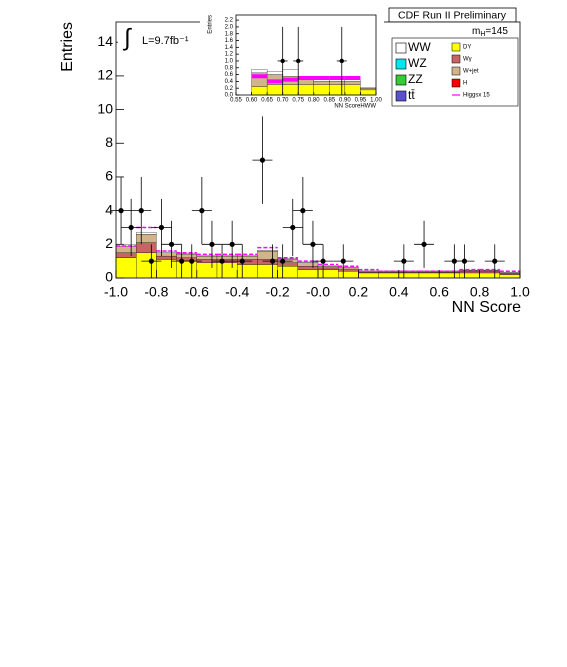 This screenshot has height=667, width=567. I want to click on x-tick-label: 0.75, so click(298, 101).